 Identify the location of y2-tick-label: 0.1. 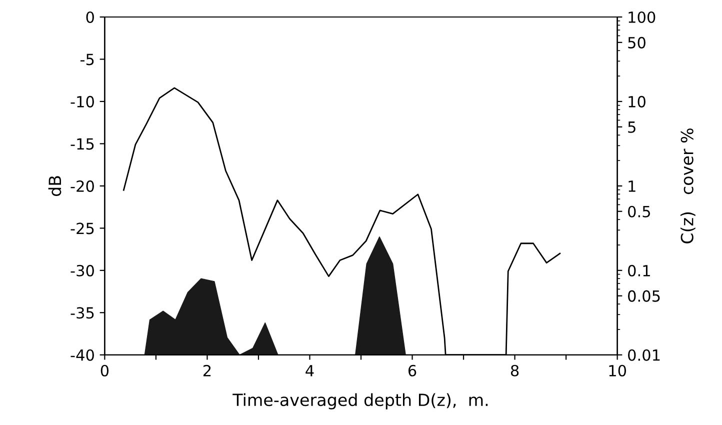
(639, 270).